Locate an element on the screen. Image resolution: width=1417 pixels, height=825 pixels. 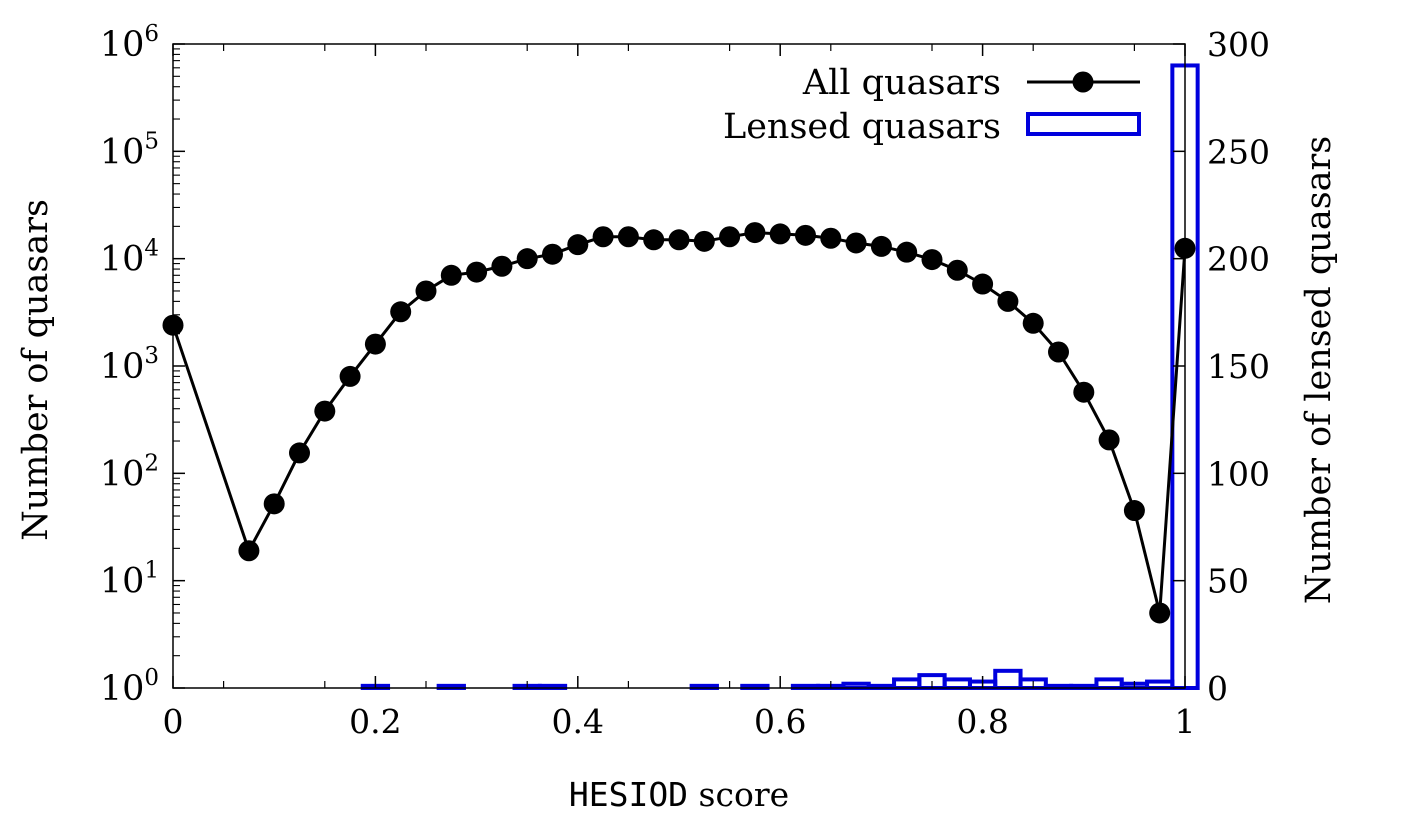
x-axis-label: HESIOD score is located at coordinates (679, 794).